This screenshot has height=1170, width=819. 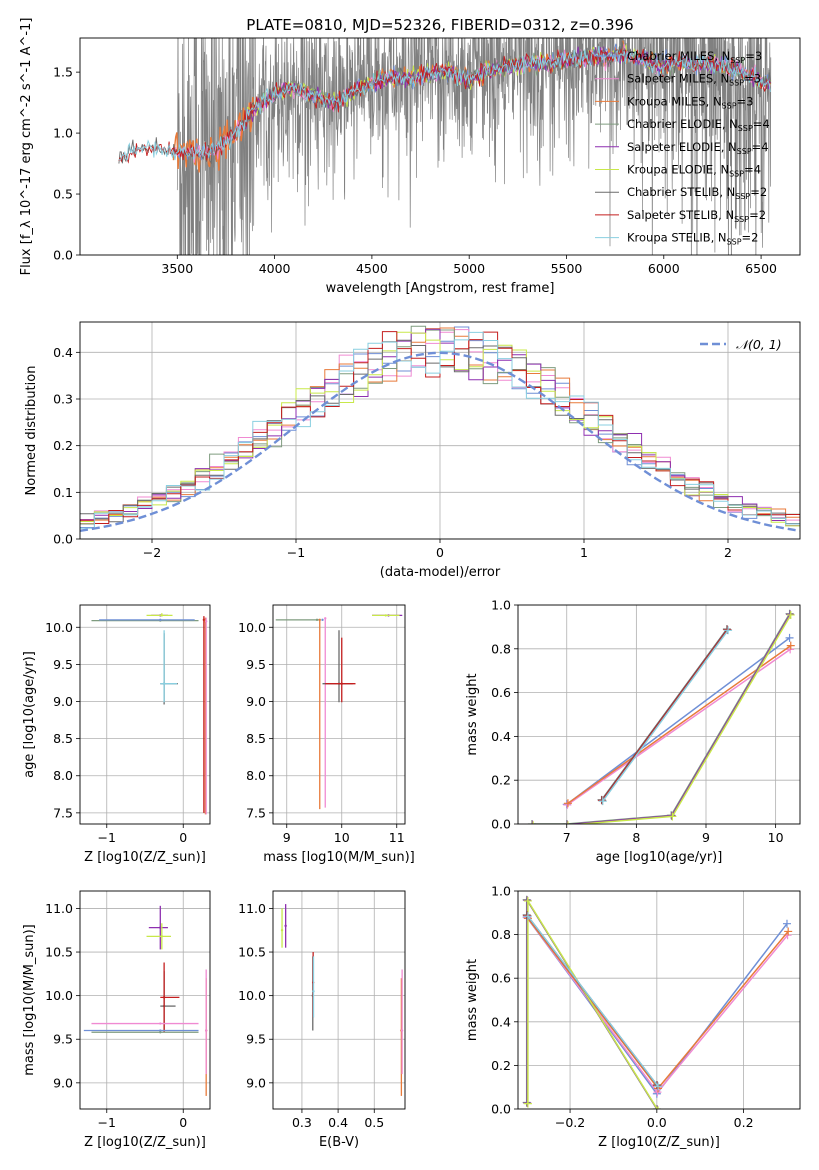 What do you see at coordinates (256, 664) in the screenshot?
I see `age-vs-mass-y-tick-label: 9.5` at bounding box center [256, 664].